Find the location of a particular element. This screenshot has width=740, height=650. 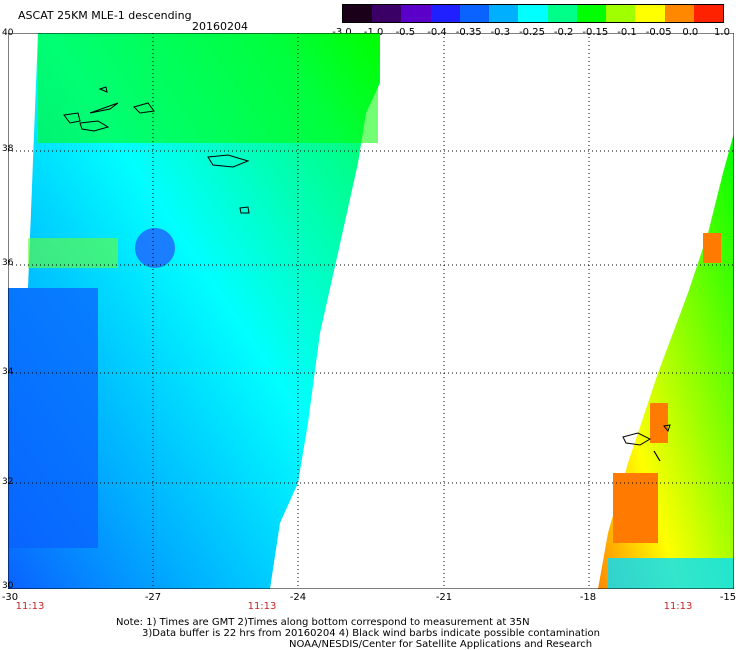

x-tick-minus27: -27 is located at coordinates (153, 597).